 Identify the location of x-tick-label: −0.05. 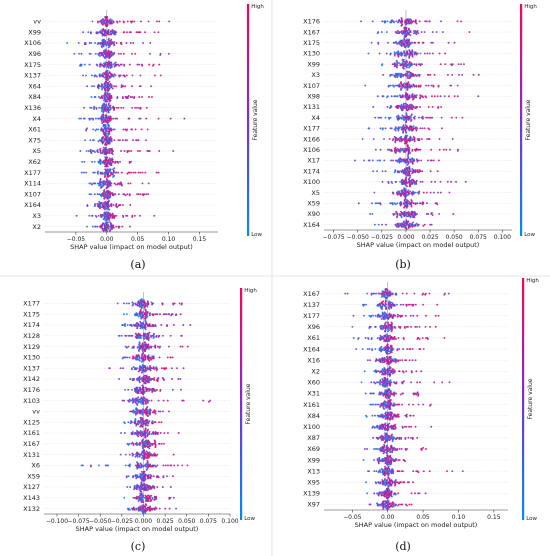
(76, 239).